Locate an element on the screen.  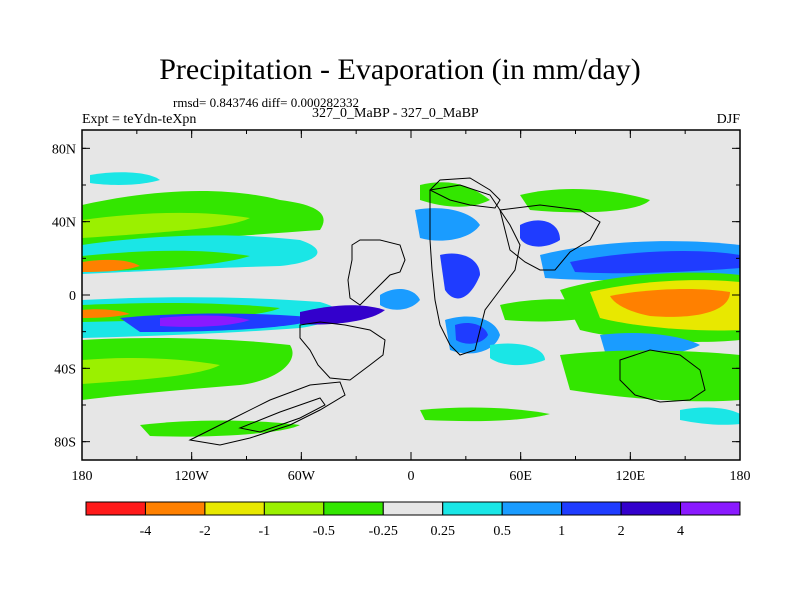
x-tick-label: 120W is located at coordinates (192, 476).